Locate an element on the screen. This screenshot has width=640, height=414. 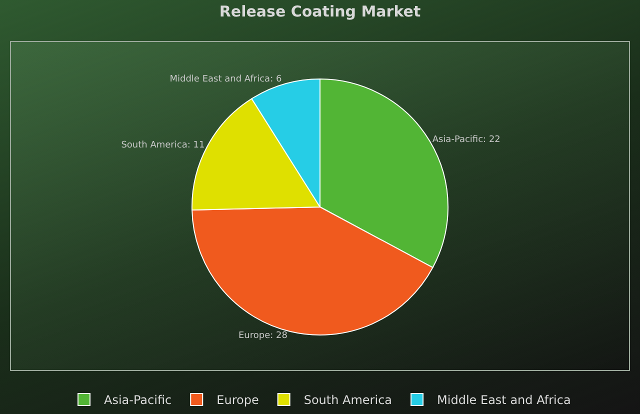
legend-label: Europe is located at coordinates (237, 400).